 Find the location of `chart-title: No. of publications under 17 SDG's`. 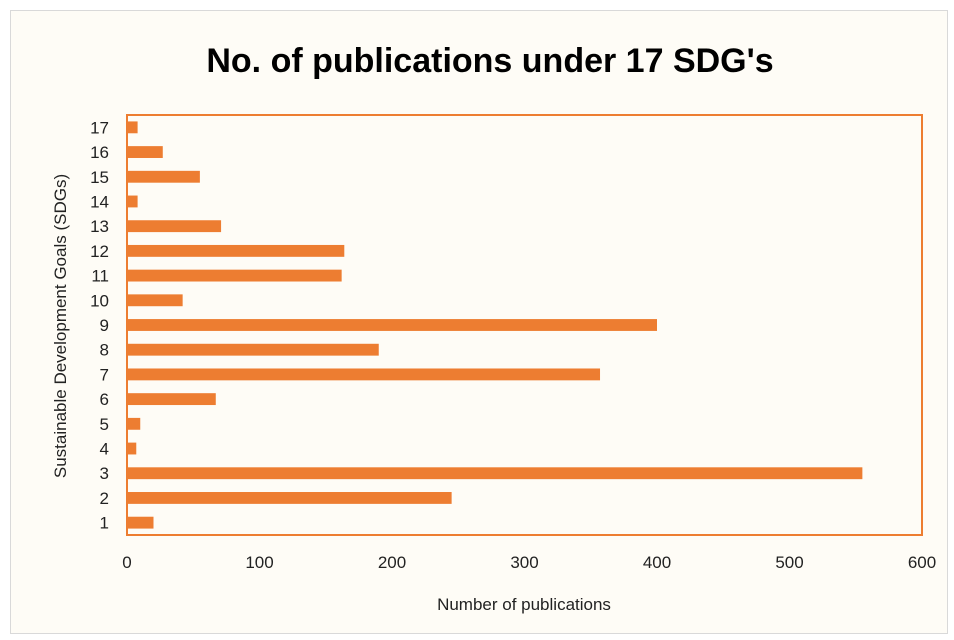

chart-title: No. of publications under 17 SDG's is located at coordinates (489, 61).